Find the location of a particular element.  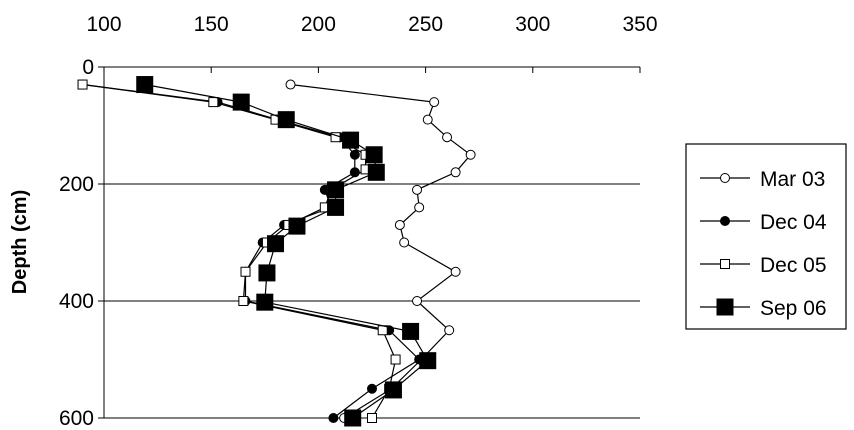

x-tick-label: 350 is located at coordinates (639, 24).